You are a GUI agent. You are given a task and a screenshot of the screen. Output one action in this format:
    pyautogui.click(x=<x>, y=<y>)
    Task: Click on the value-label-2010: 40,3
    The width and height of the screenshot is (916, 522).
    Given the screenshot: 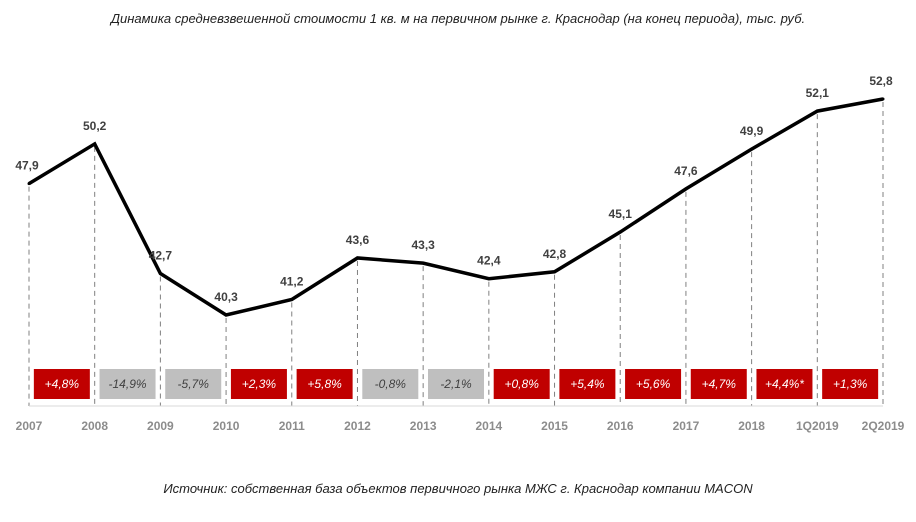 What is the action you would take?
    pyautogui.click(x=226, y=297)
    